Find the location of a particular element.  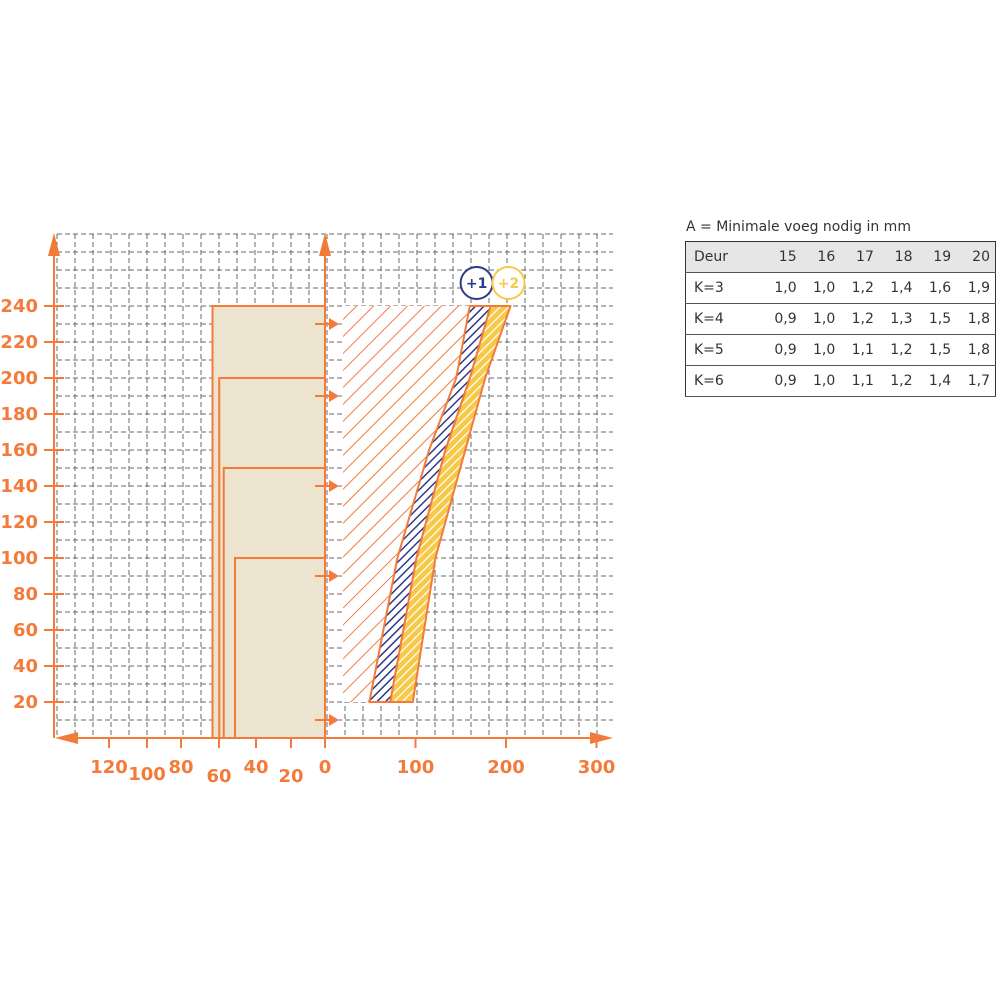

table-cell-k: K=5 is located at coordinates (724, 350).